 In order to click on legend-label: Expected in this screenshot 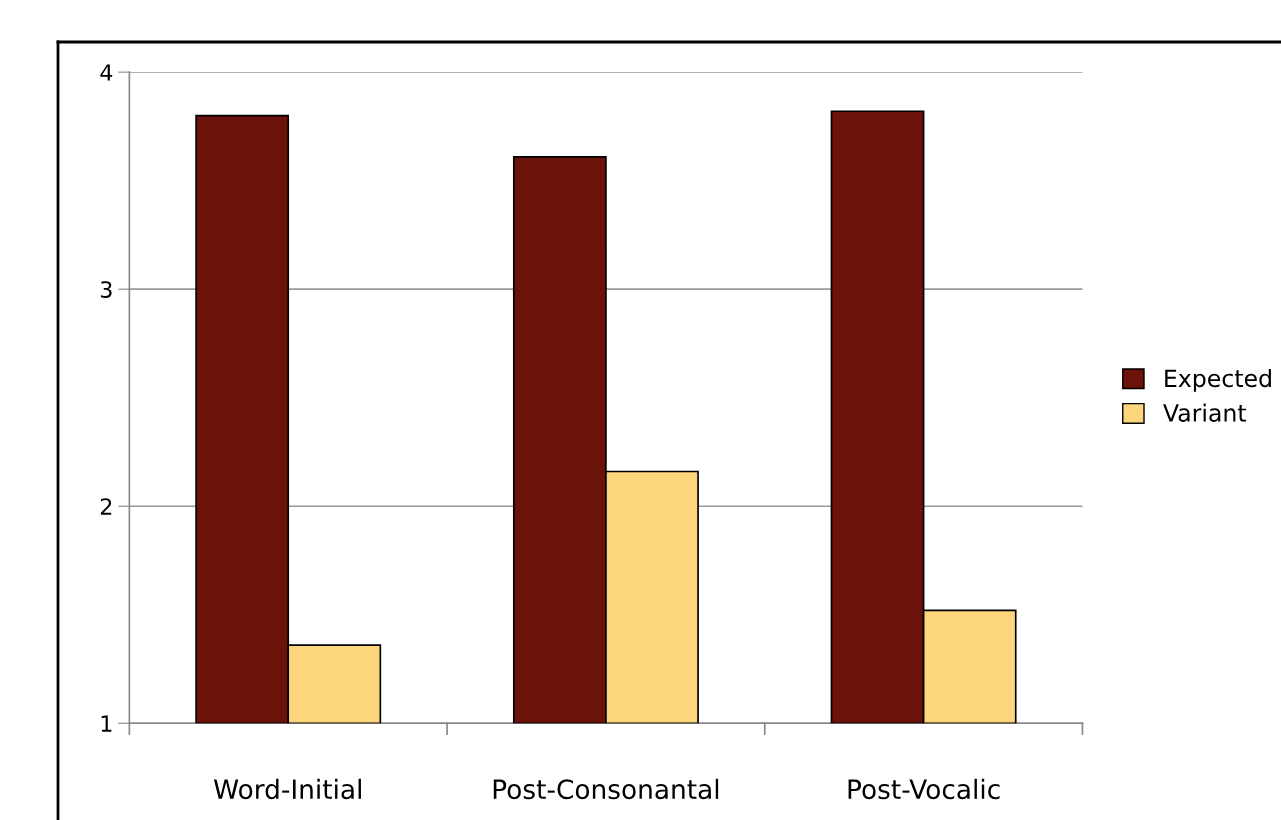, I will do `click(1218, 380)`.